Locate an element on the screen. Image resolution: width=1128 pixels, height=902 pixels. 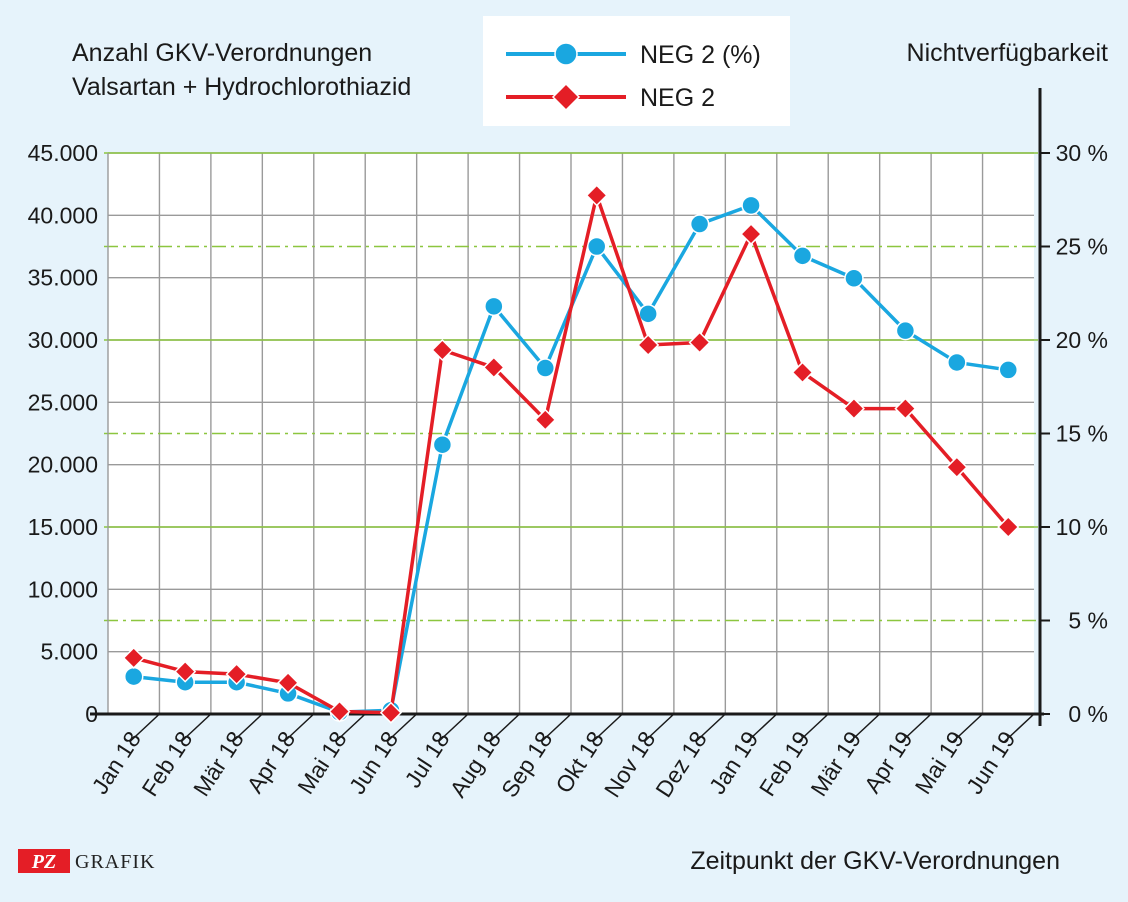
legend-label-neg2-pct: NEG 2 (%) is located at coordinates (700, 55).